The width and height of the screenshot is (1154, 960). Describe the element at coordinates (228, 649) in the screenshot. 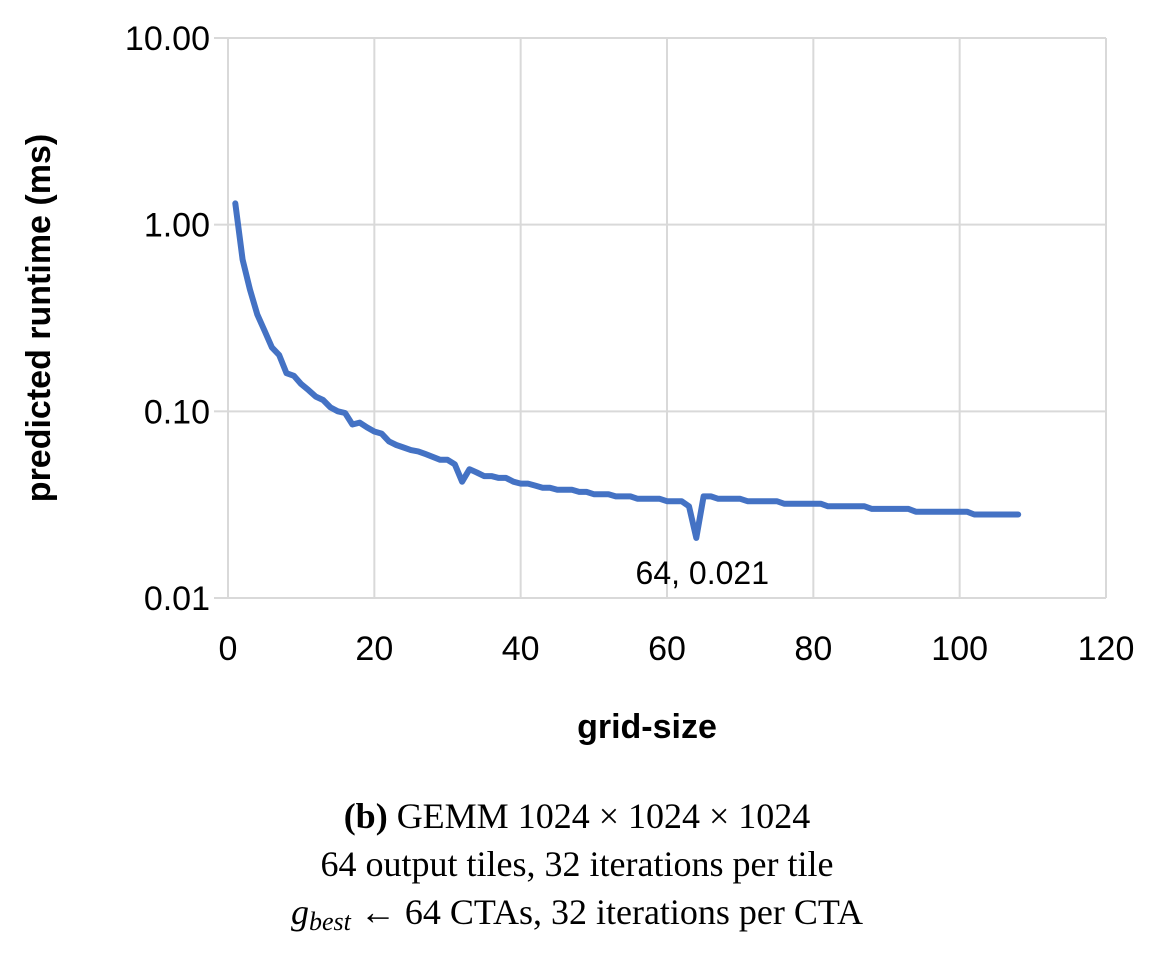

I see `x-tick-label: 0` at that location.